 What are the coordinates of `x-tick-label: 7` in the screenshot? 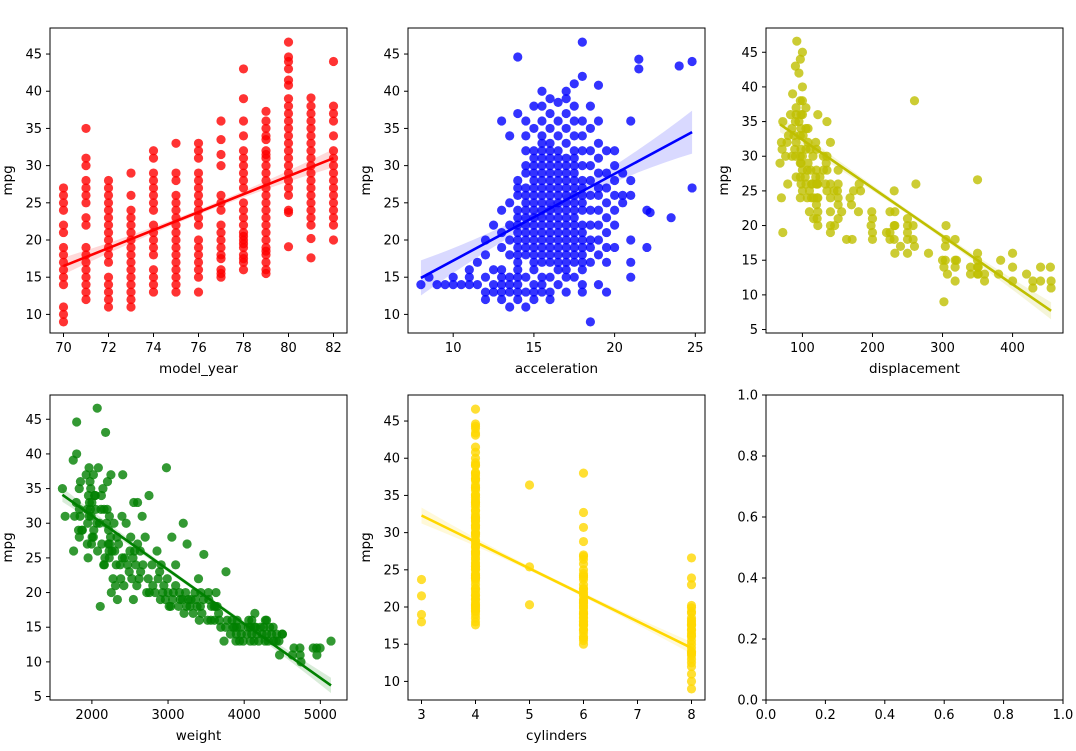 It's located at (637, 715).